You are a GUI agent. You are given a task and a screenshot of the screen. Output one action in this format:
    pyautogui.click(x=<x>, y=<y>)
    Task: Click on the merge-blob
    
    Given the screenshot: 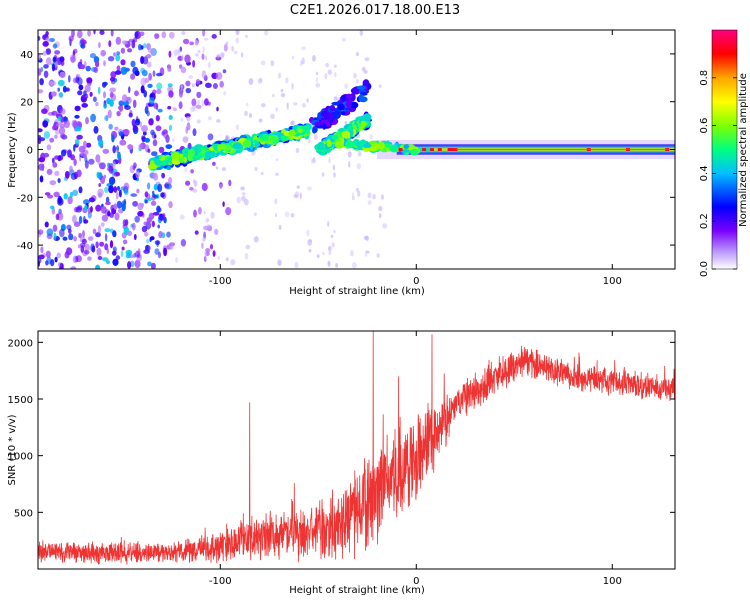 What is the action you would take?
    pyautogui.click(x=405, y=151)
    